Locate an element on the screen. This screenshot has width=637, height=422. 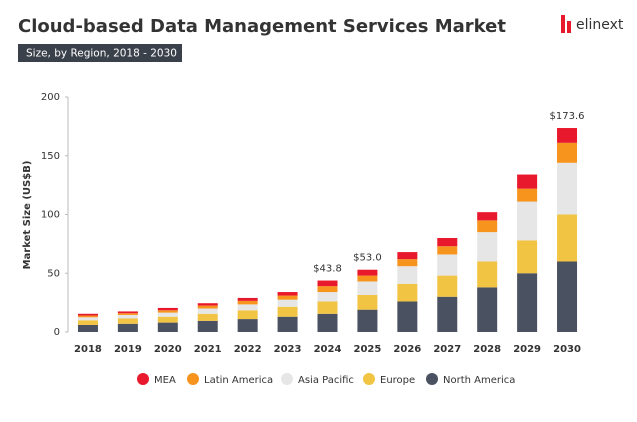
x-tick-label: 2021 is located at coordinates (208, 349).